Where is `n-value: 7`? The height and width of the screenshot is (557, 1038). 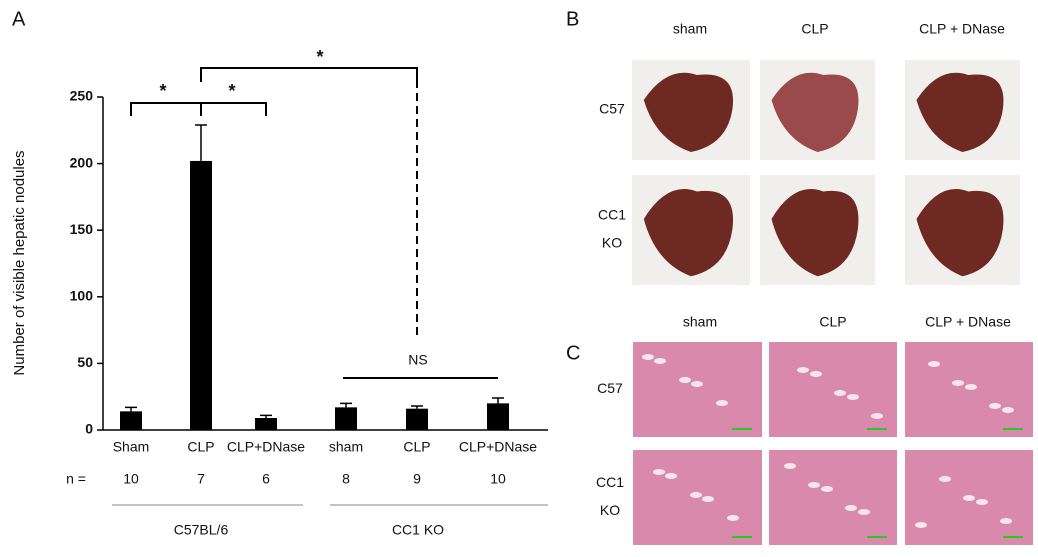 n-value: 7 is located at coordinates (201, 479).